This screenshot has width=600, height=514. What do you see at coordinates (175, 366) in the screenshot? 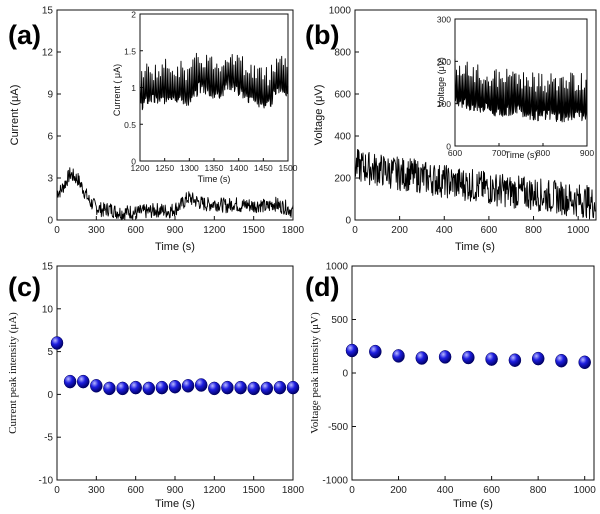
I see `panel-c-points` at bounding box center [175, 366].